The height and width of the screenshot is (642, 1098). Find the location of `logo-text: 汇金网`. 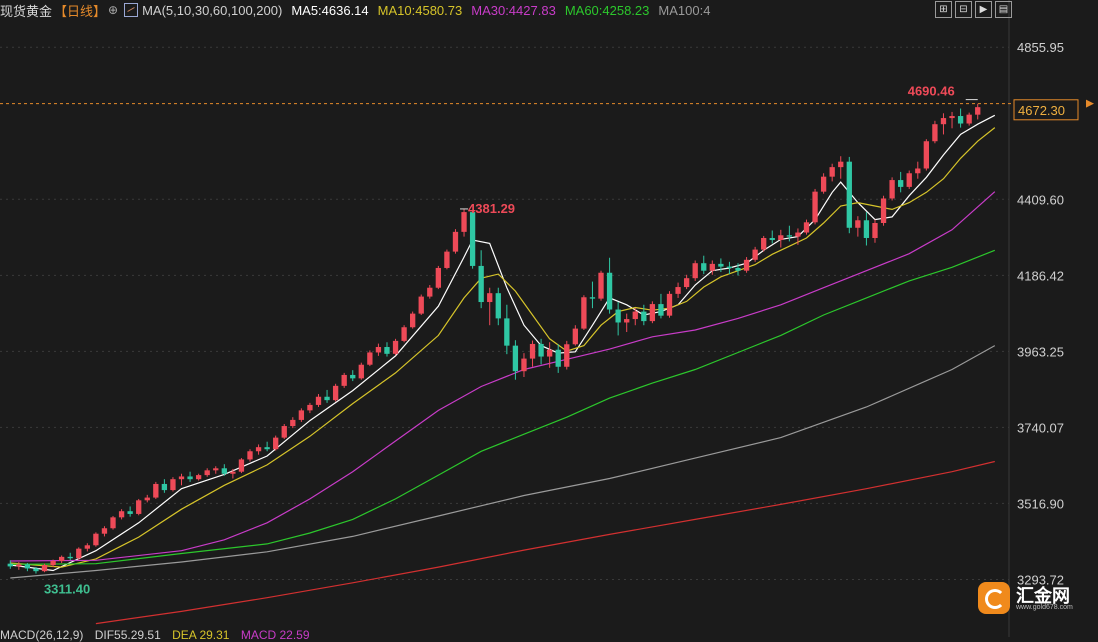

logo-text: 汇金网 is located at coordinates (1043, 596).